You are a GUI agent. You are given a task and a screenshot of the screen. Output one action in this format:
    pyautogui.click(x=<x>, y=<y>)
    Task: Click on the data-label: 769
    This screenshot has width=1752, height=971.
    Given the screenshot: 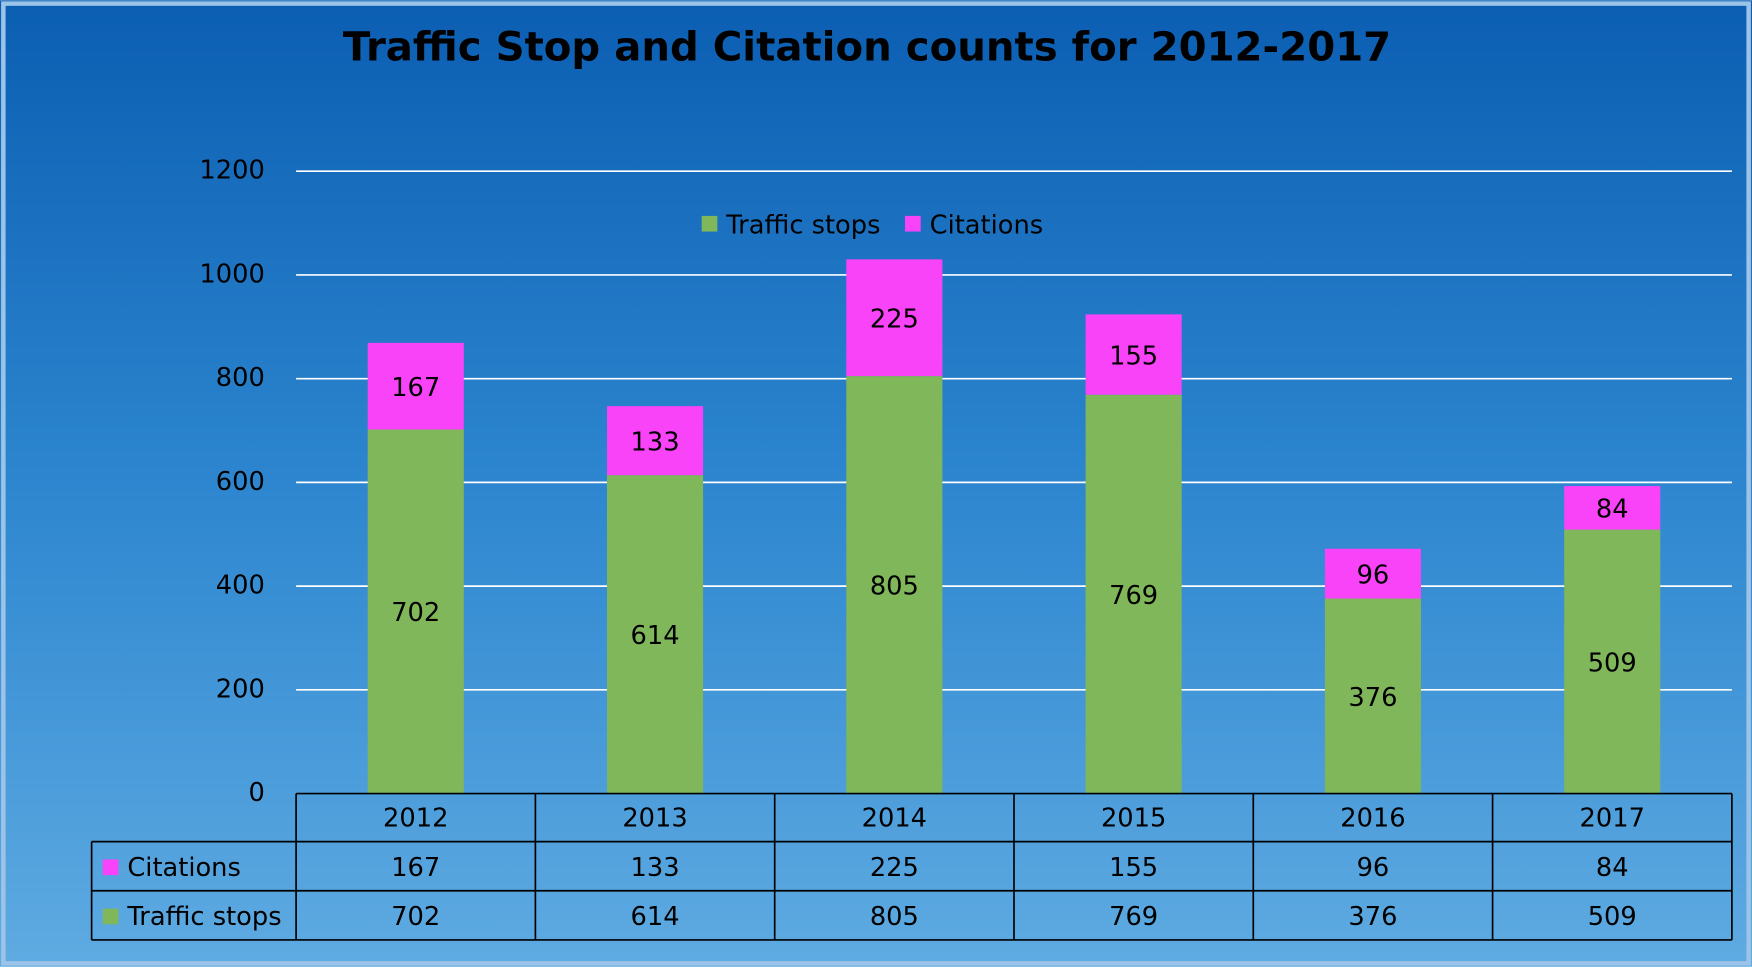 What is the action you would take?
    pyautogui.click(x=1133, y=596)
    